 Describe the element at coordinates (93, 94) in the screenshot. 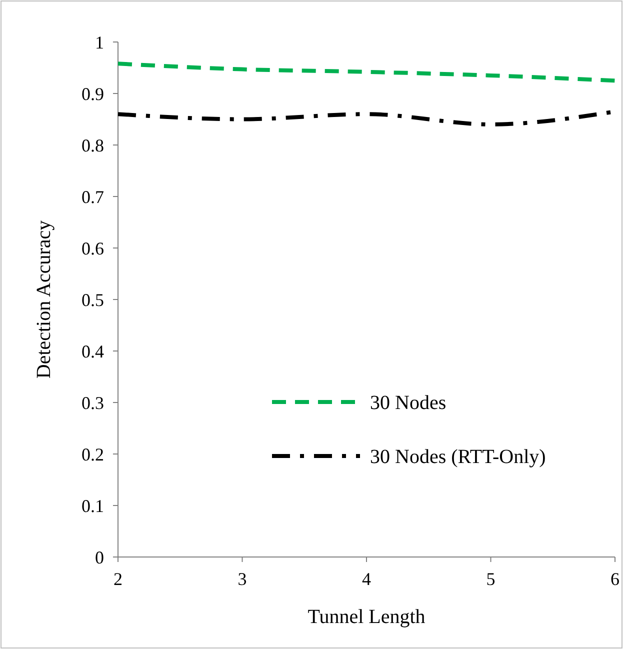

I see `y-tick-label: 0.9` at that location.